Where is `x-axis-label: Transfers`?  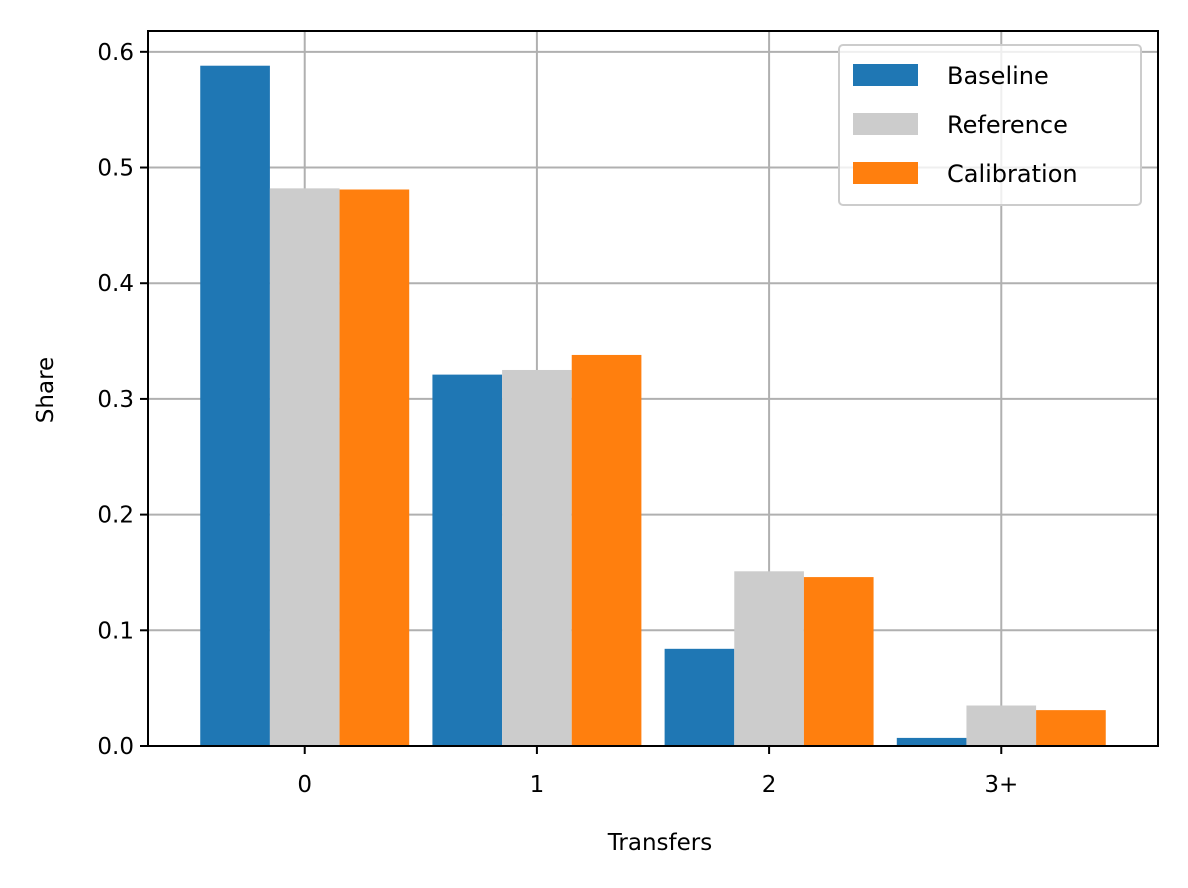 x-axis-label: Transfers is located at coordinates (659, 843).